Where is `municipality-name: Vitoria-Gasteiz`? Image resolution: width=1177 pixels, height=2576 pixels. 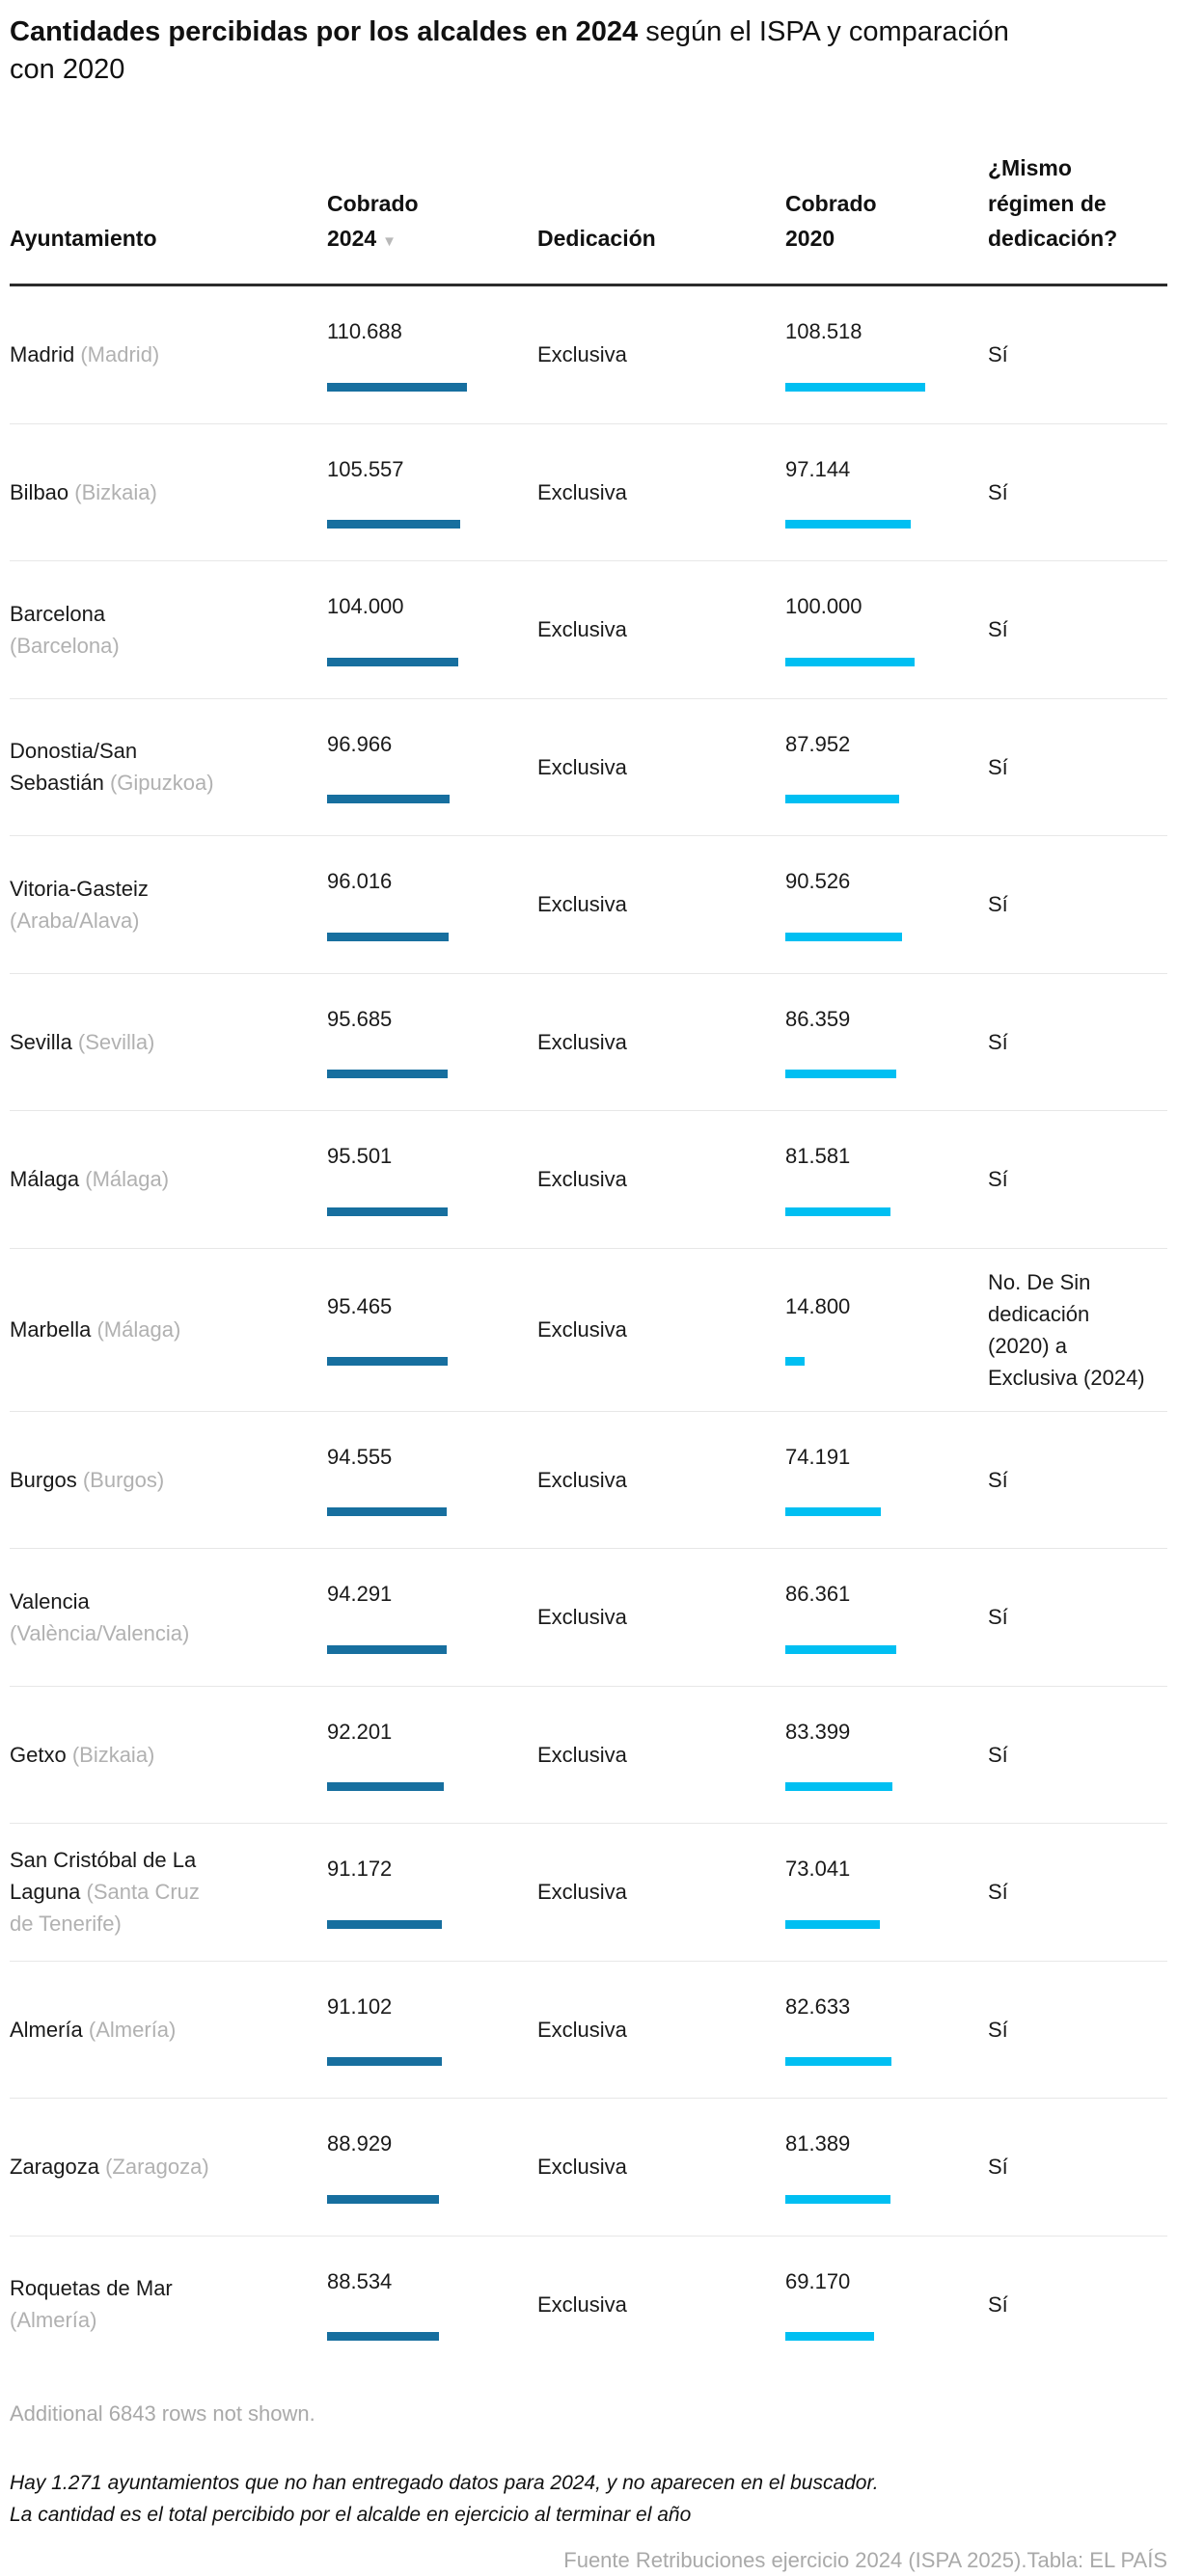 municipality-name: Vitoria-Gasteiz is located at coordinates (79, 888).